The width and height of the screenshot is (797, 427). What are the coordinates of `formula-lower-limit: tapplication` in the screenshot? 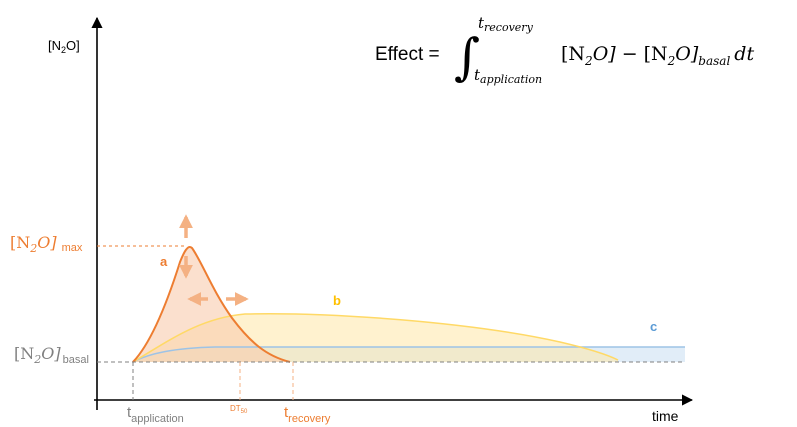 It's located at (508, 76).